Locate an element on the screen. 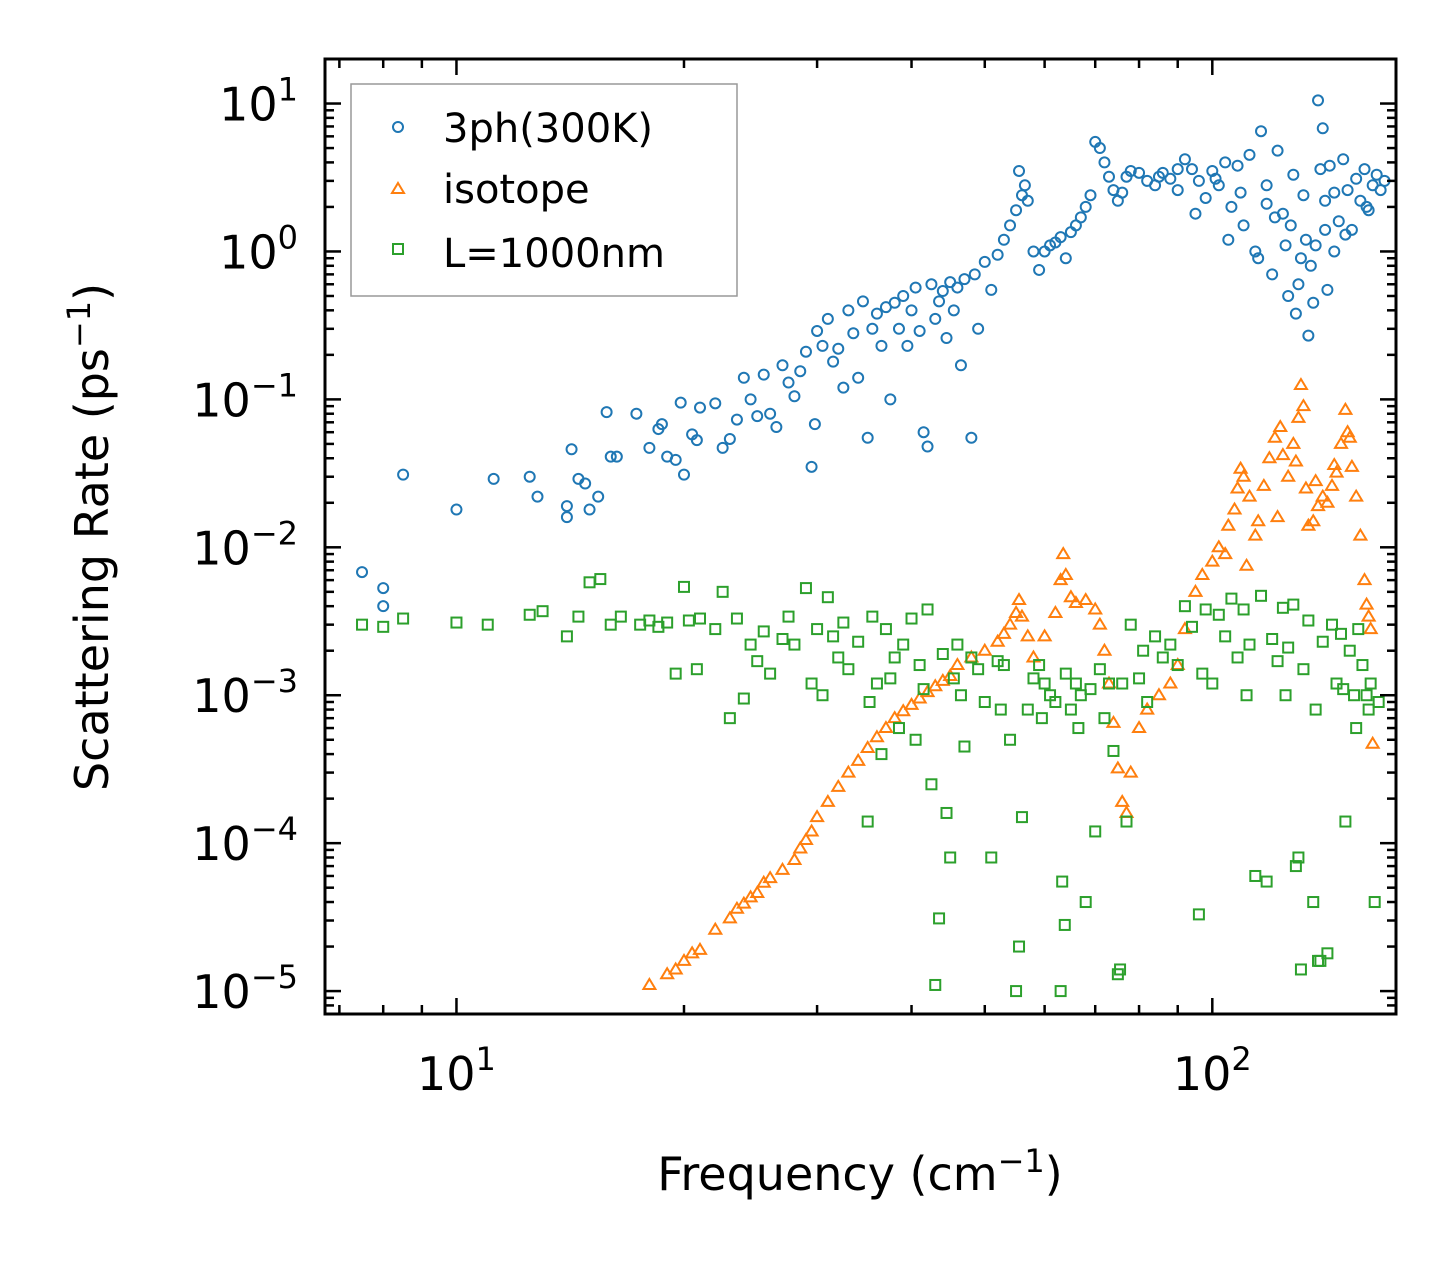 The height and width of the screenshot is (1265, 1455). legend: 3ph(300K) isotope L=1000nm is located at coordinates (544, 190).